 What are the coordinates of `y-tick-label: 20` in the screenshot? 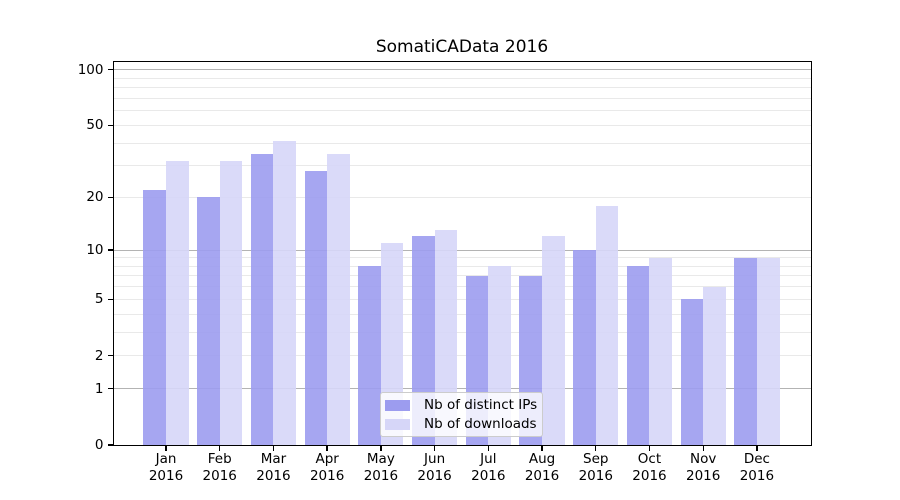 It's located at (95, 197).